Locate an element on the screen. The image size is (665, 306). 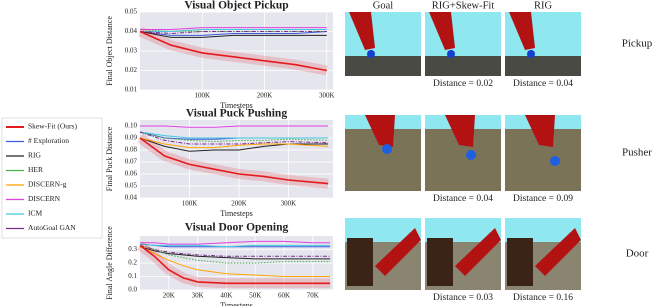
legend-label: DISCERN is located at coordinates (44, 198).